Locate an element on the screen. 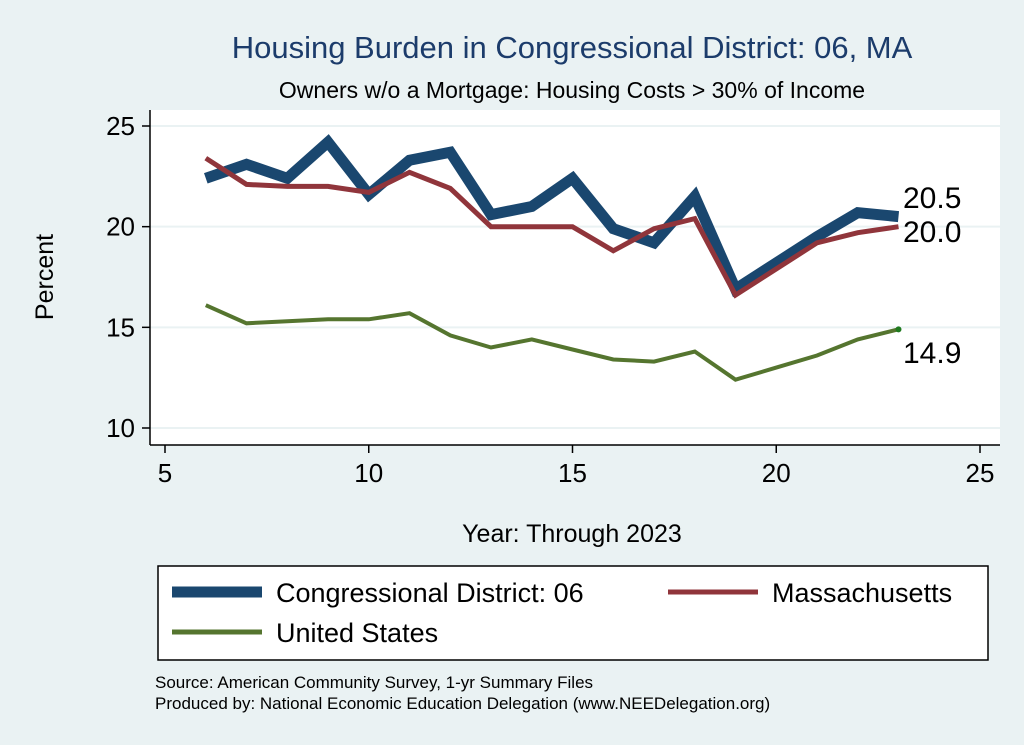  y-tick-label-25: 25 is located at coordinates (120, 126).